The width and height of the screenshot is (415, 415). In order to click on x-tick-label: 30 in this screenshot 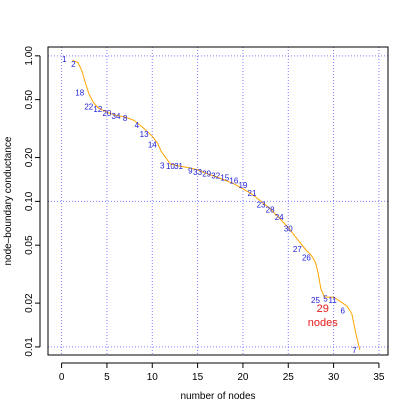, I will do `click(334, 377)`.